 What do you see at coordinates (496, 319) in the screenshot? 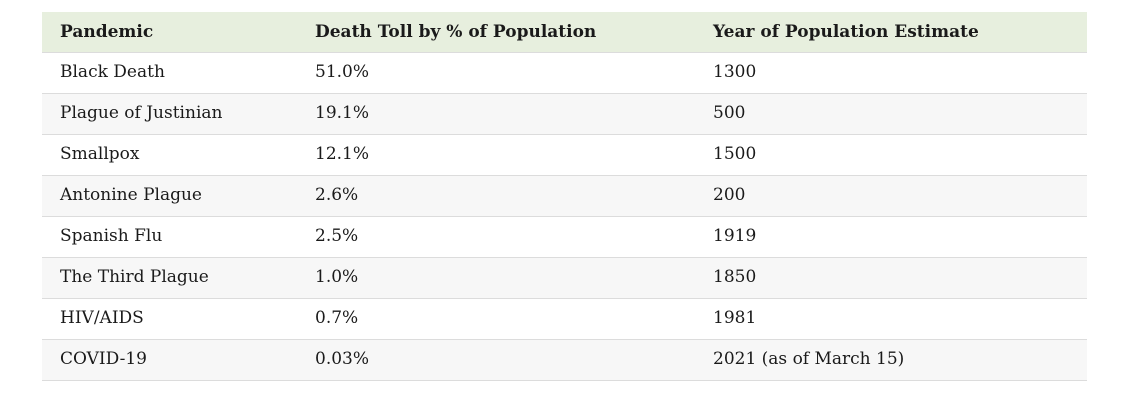
I see `cell-death-toll: 0.7%` at bounding box center [496, 319].